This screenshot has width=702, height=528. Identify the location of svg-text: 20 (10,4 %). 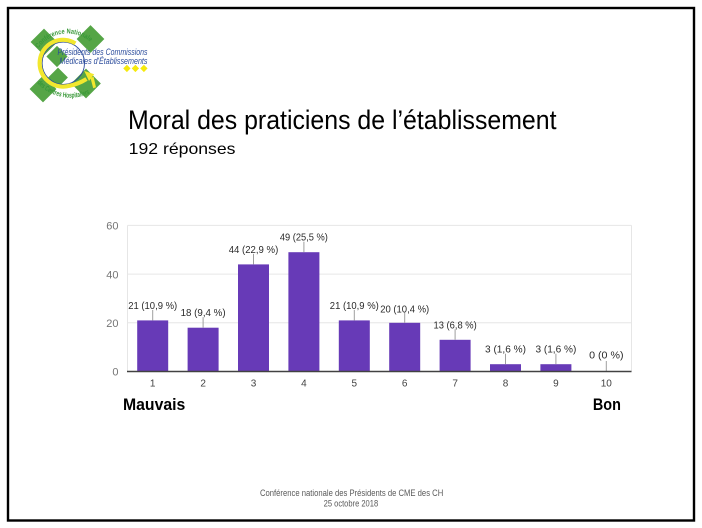
(404, 309).